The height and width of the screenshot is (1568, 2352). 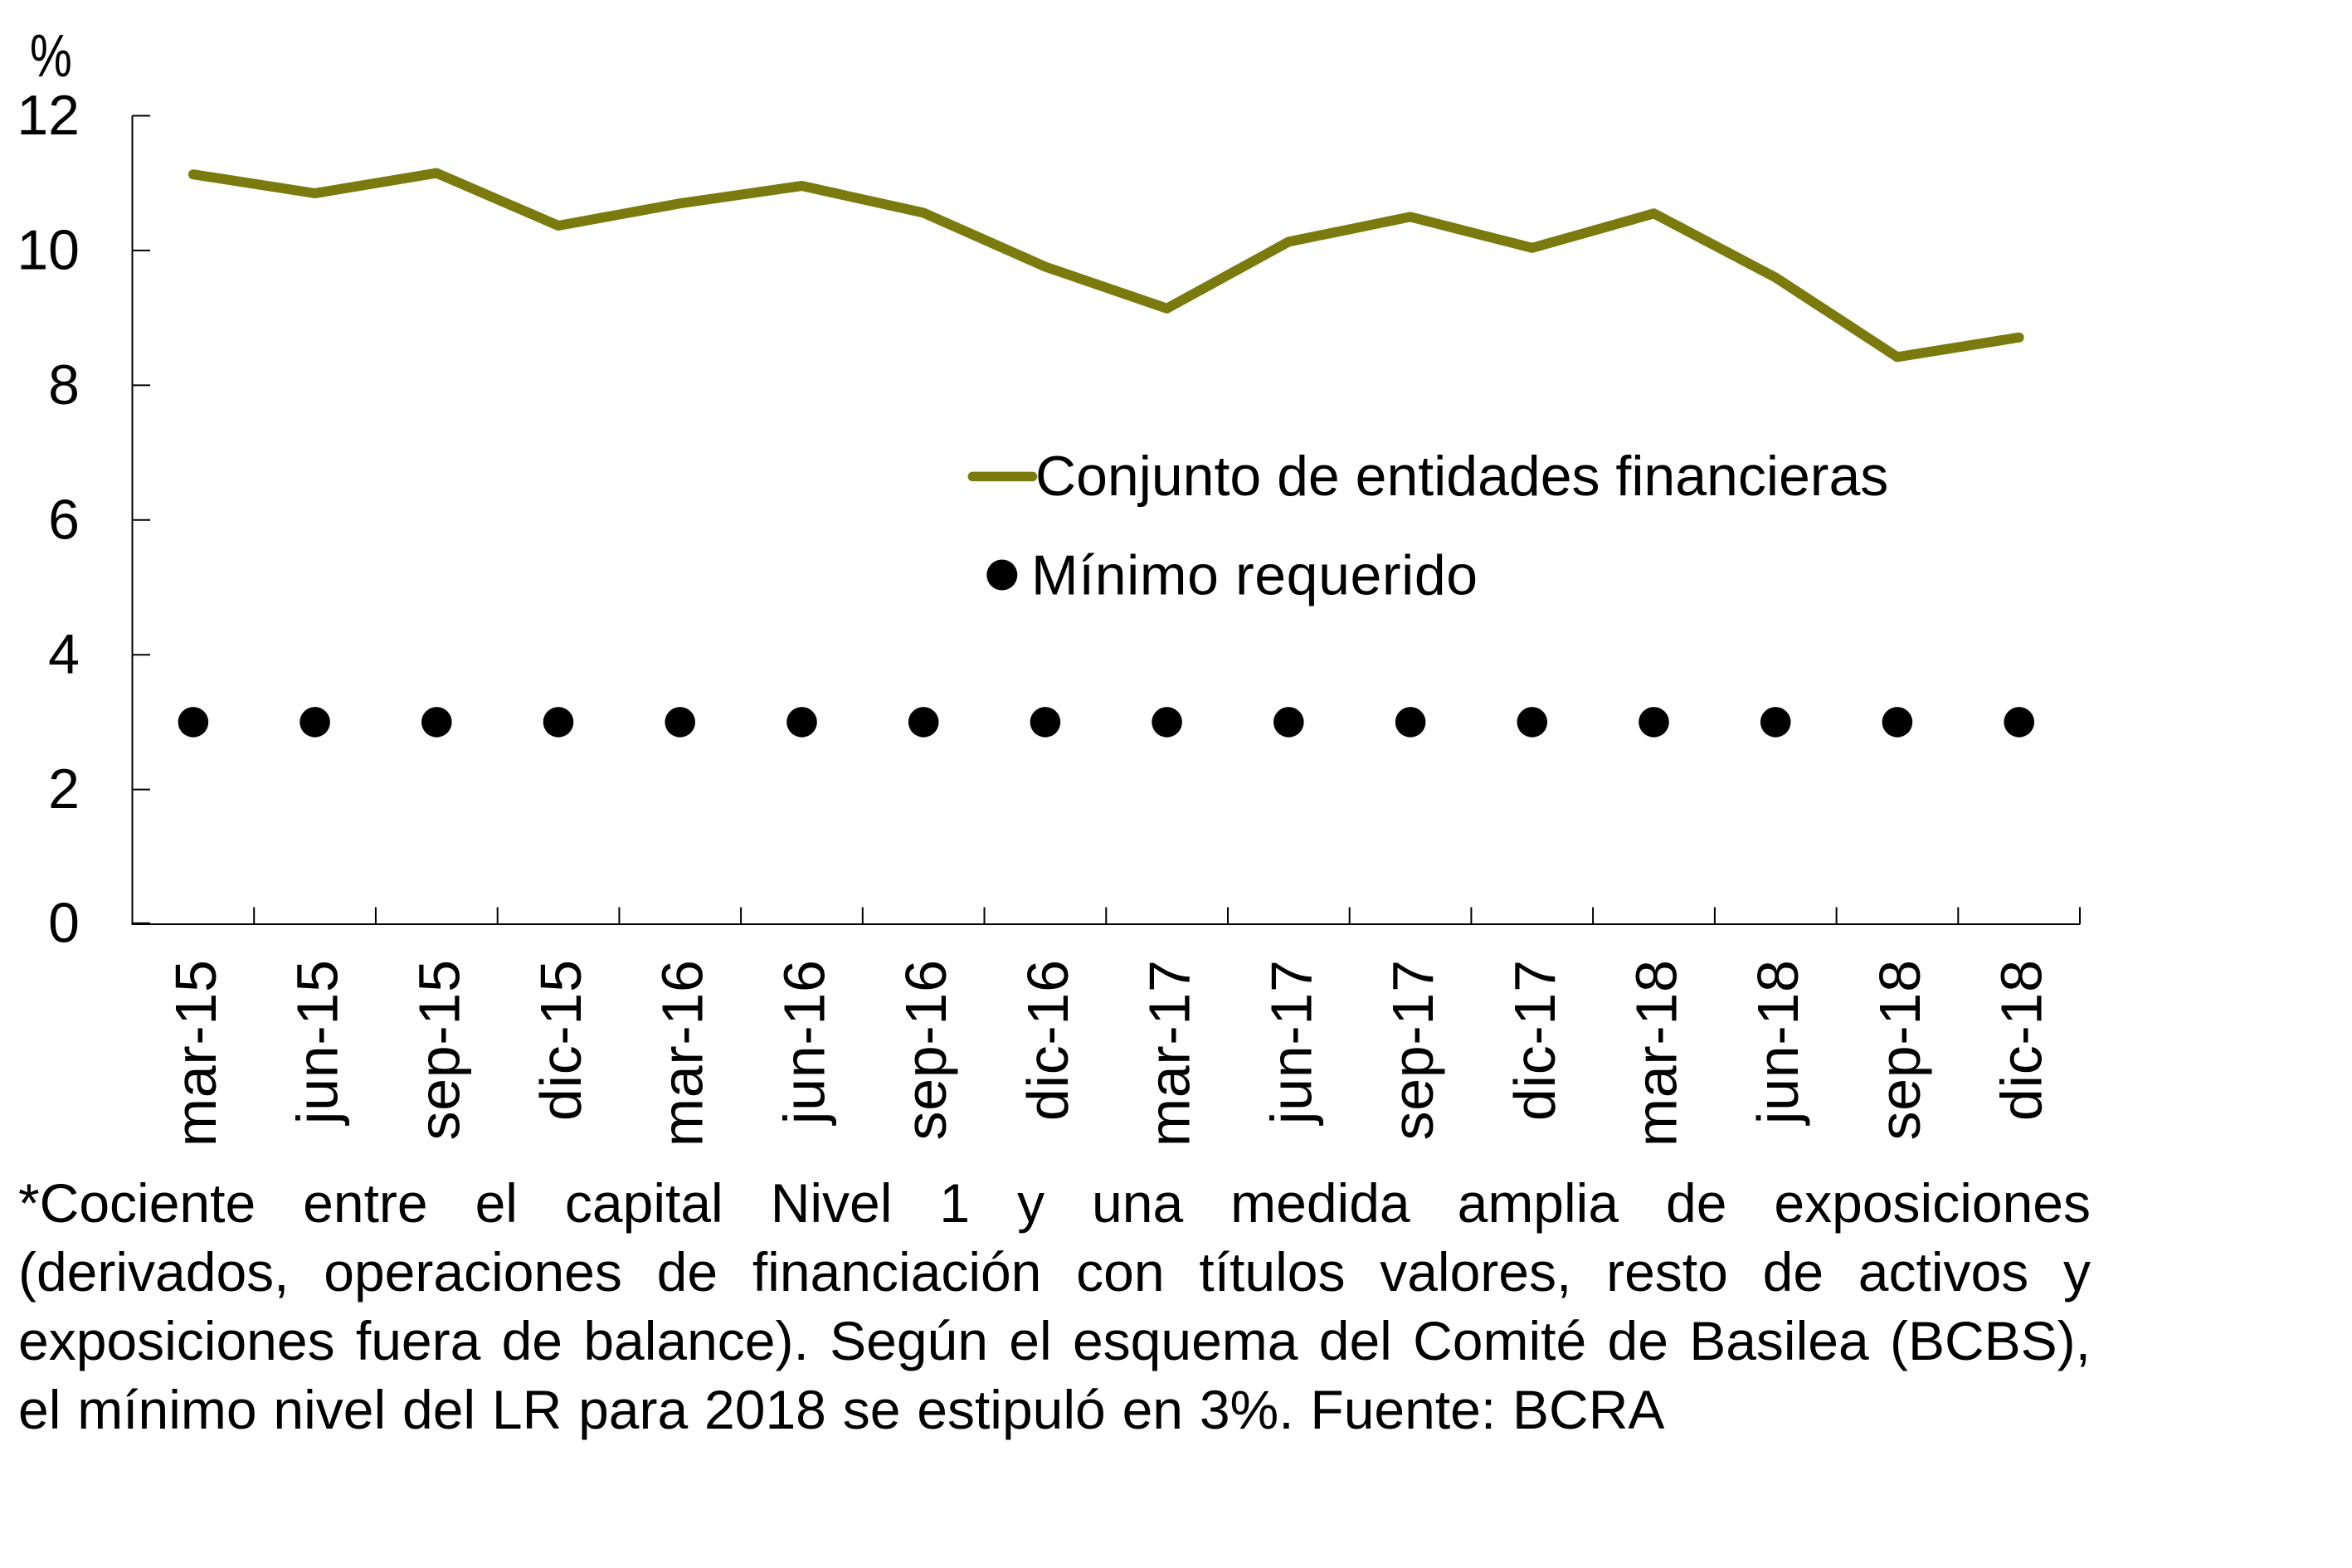 I want to click on svg-text: mar-17, so click(x=1169, y=1053).